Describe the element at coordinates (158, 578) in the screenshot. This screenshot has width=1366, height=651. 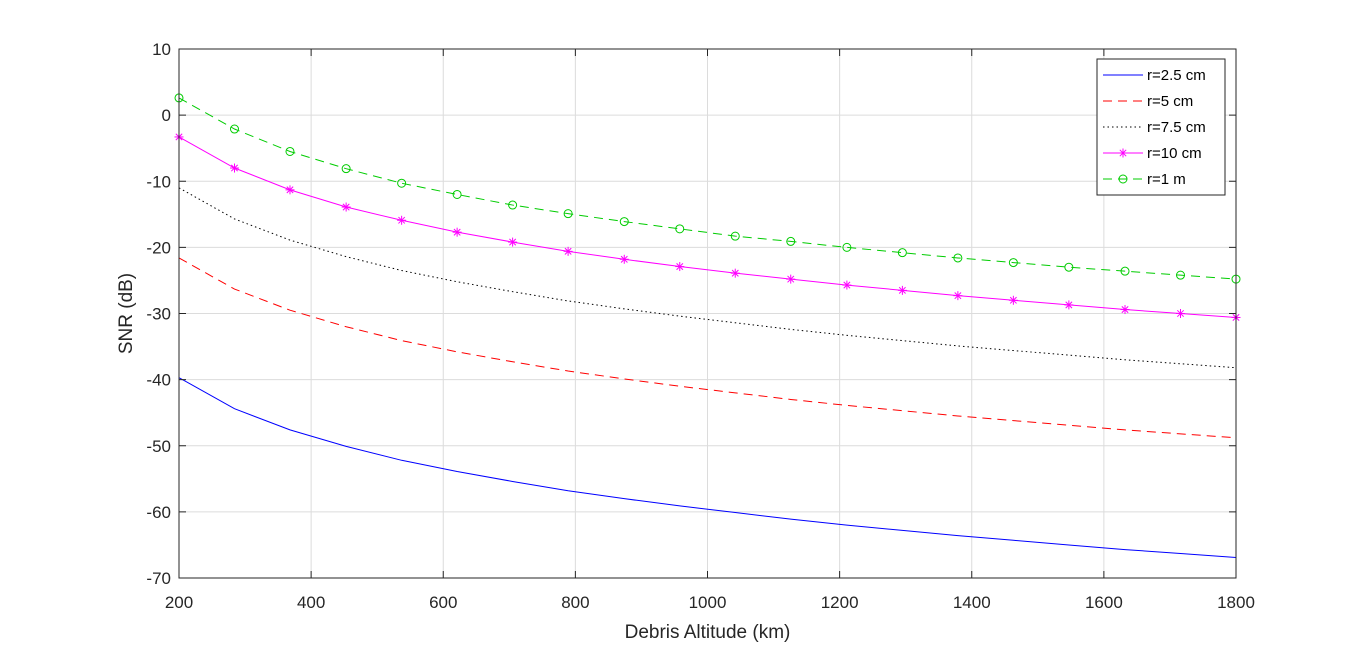
I see `y-tick-label: -70` at that location.